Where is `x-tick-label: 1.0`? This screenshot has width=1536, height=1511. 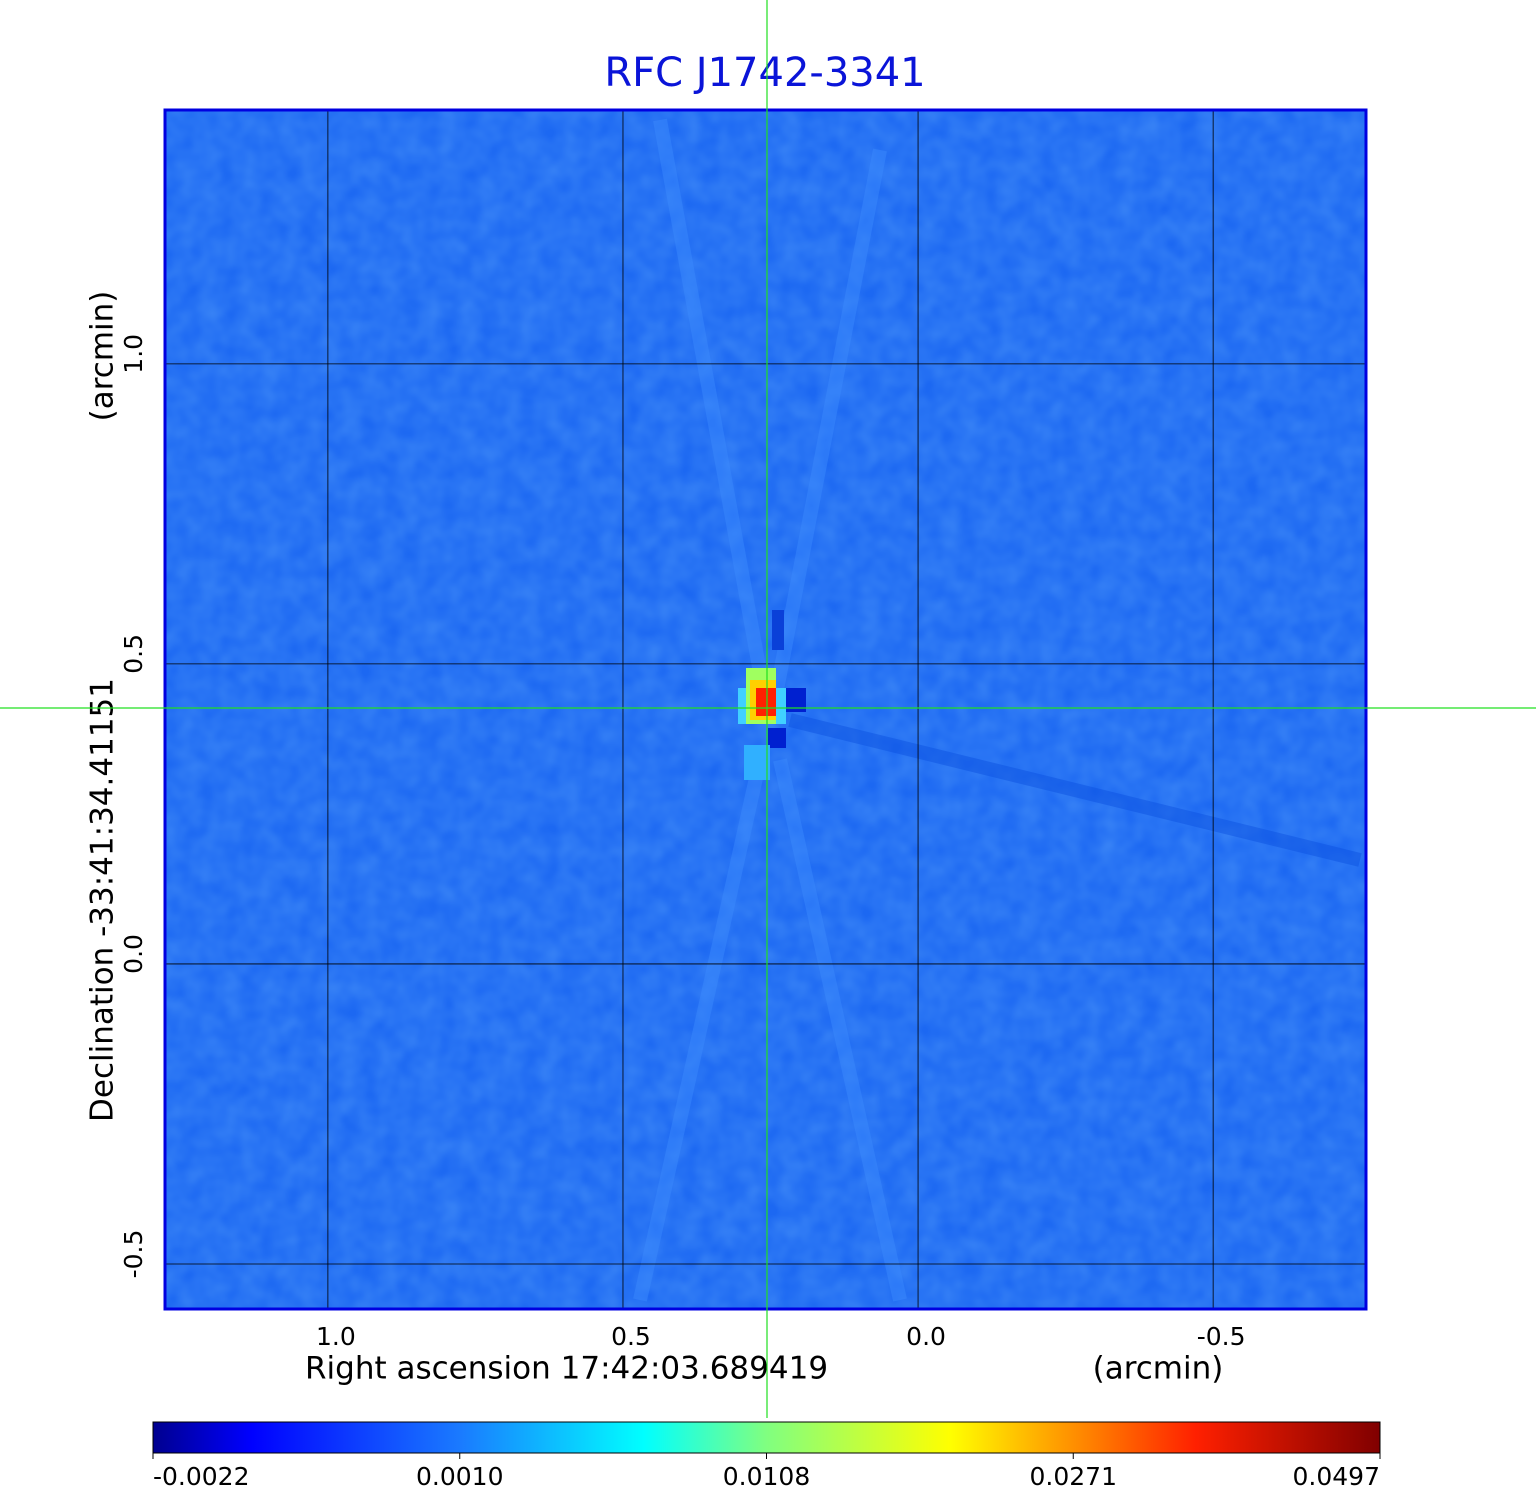
x-tick-label: 1.0 is located at coordinates (336, 1336).